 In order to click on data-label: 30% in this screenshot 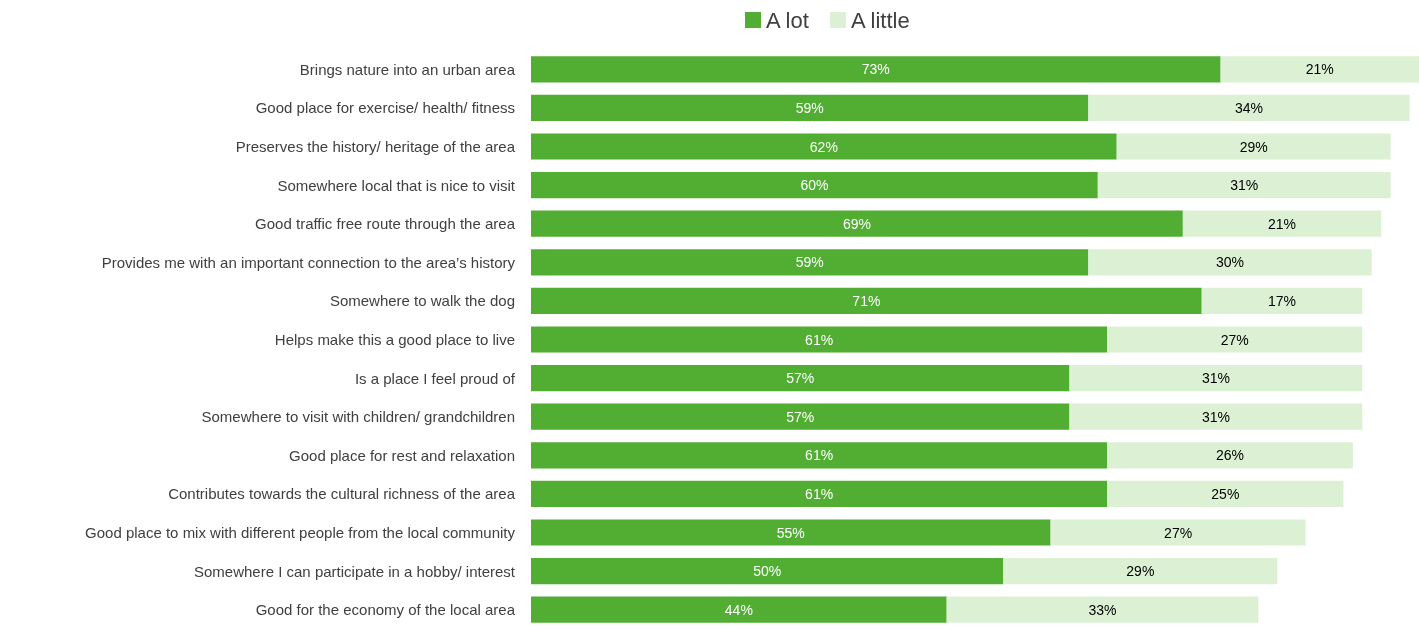, I will do `click(1230, 262)`.